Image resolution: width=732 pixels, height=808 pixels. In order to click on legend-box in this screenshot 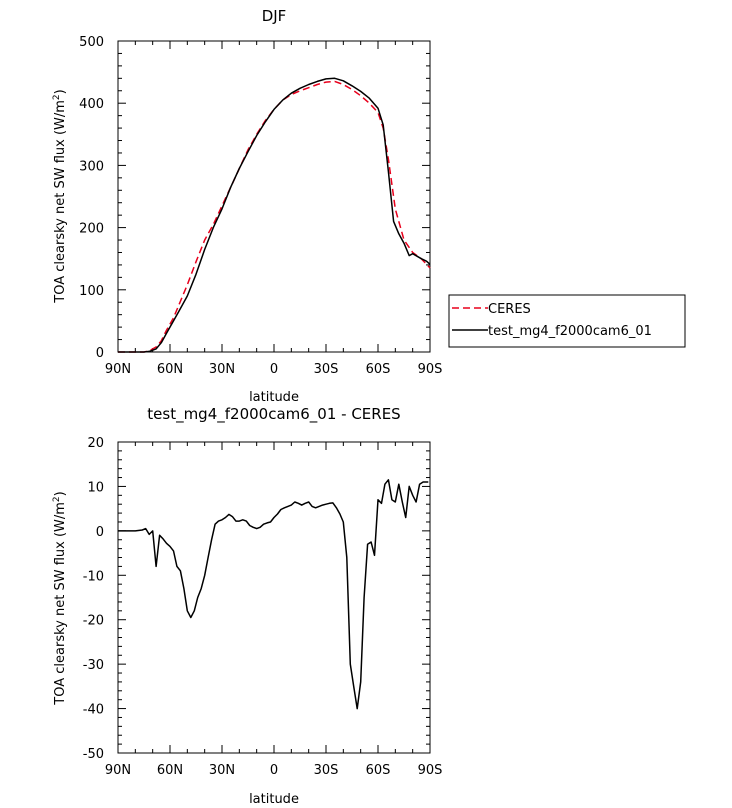, I will do `click(567, 321)`.